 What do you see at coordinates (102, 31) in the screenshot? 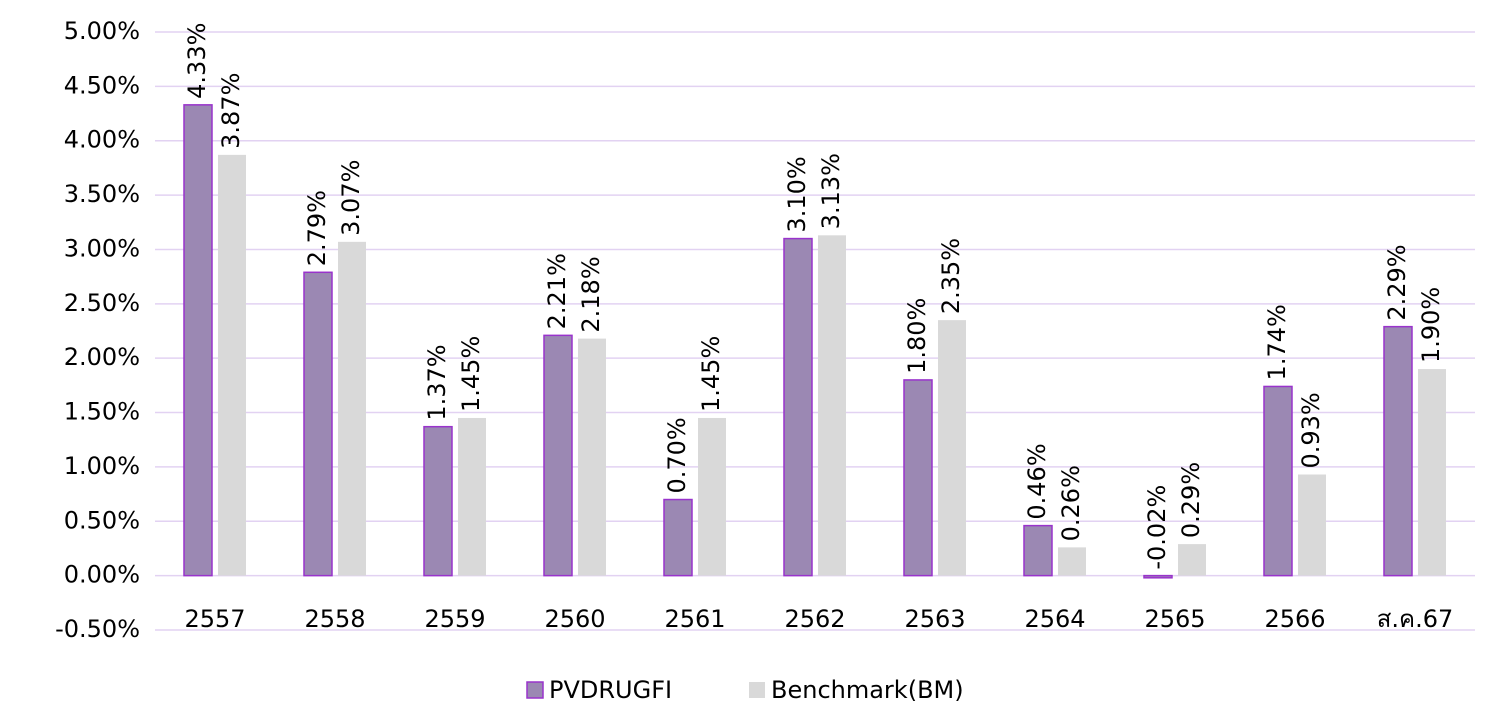
I see `y-tick-label: 5.00%` at bounding box center [102, 31].